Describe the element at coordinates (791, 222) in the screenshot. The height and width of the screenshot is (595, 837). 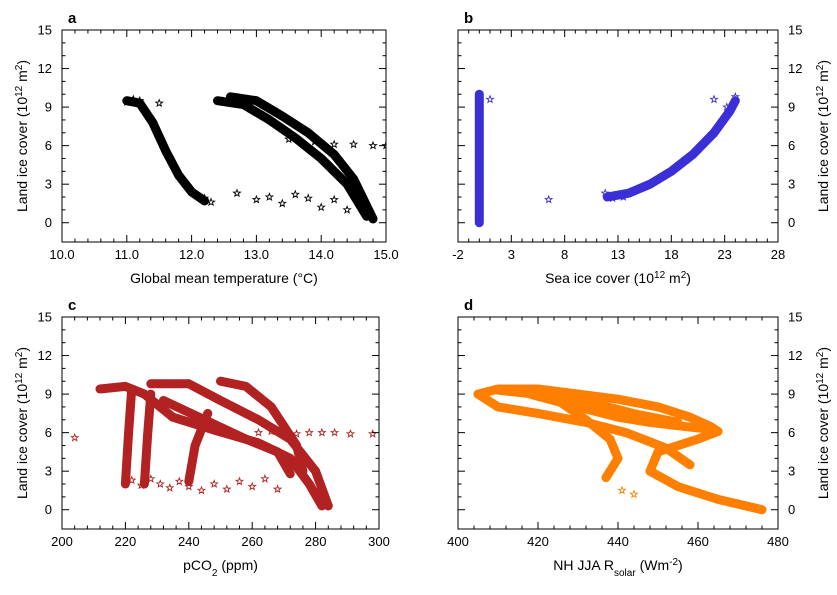
I see `y-tick-label: 0` at that location.